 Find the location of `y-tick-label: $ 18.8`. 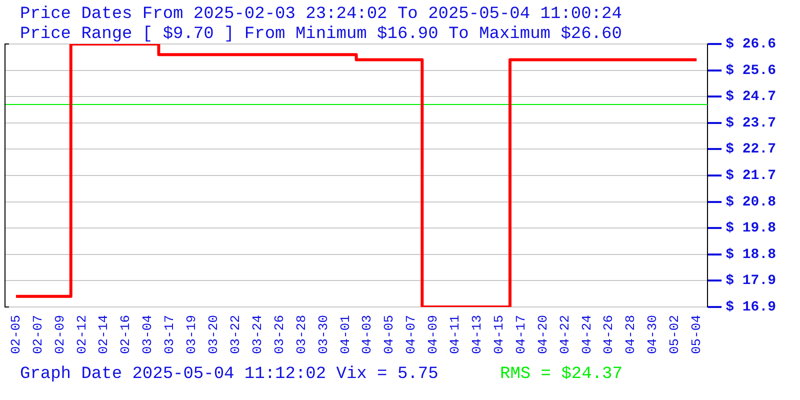

y-tick-label: $ 18.8 is located at coordinates (751, 254).